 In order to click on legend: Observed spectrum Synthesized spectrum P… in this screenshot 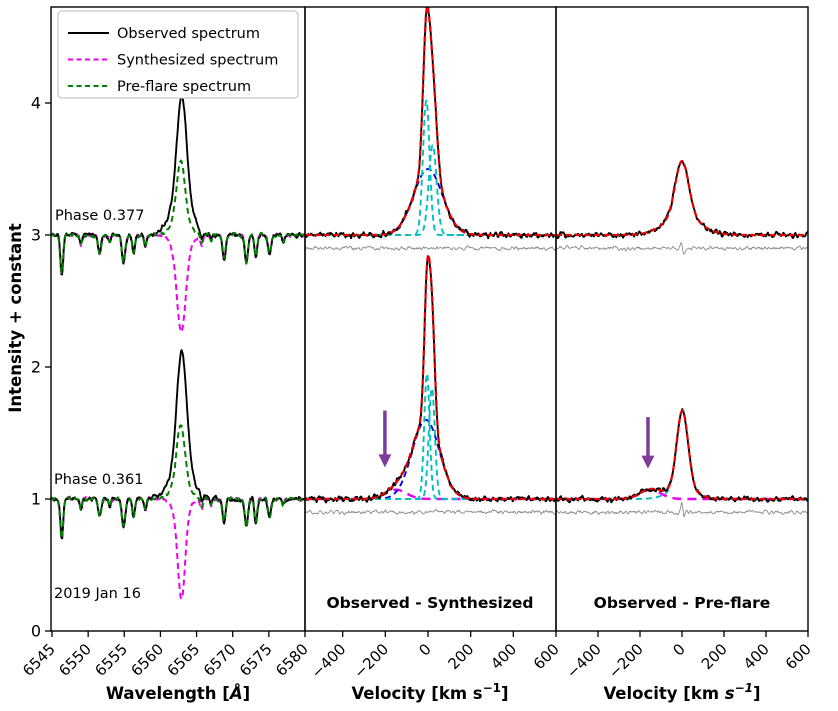, I will do `click(178, 54)`.